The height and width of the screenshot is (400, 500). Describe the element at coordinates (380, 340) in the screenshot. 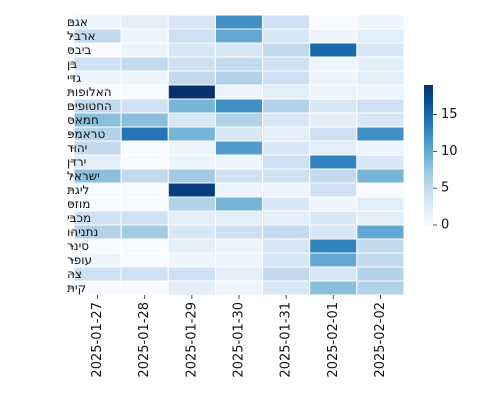

I see `x-tick-label: 2025-02-02` at that location.